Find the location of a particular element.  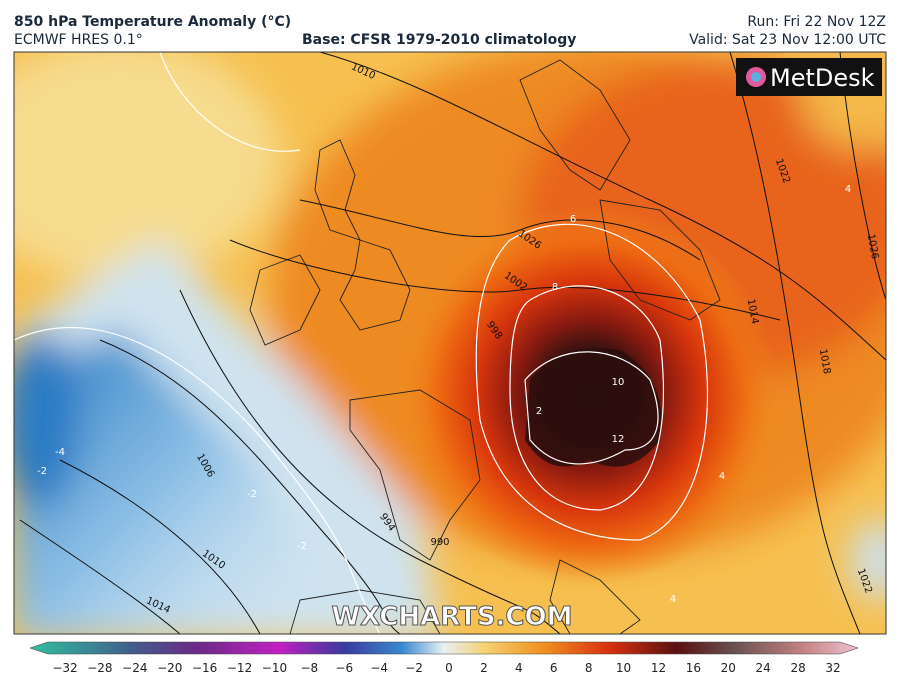

colorbar-tick-label: 24 is located at coordinates (763, 668).